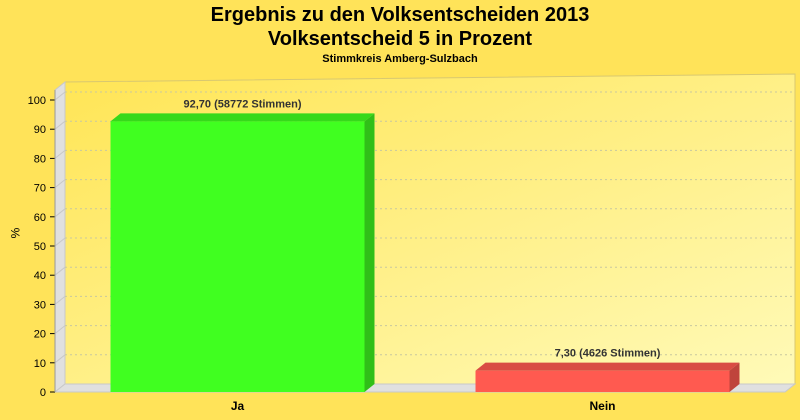  Describe the element at coordinates (607, 366) in the screenshot. I see `bar-top-nein` at that location.